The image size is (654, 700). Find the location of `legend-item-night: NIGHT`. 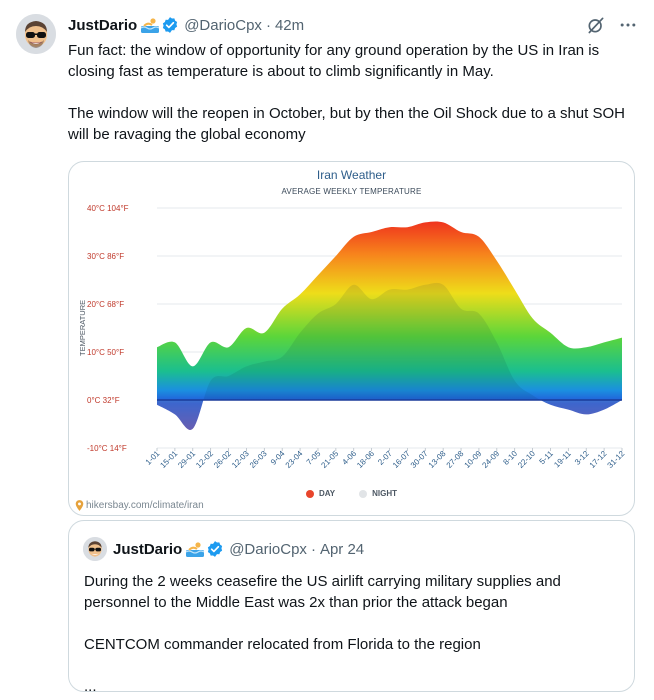

legend-item-night: NIGHT is located at coordinates (378, 493).